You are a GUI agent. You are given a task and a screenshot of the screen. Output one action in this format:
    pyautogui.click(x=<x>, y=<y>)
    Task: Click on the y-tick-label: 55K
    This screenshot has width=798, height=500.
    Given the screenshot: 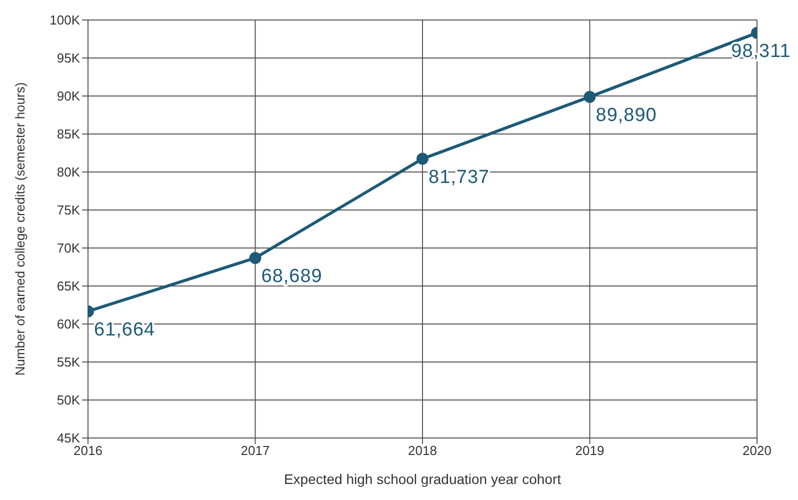 What is the action you would take?
    pyautogui.click(x=68, y=362)
    